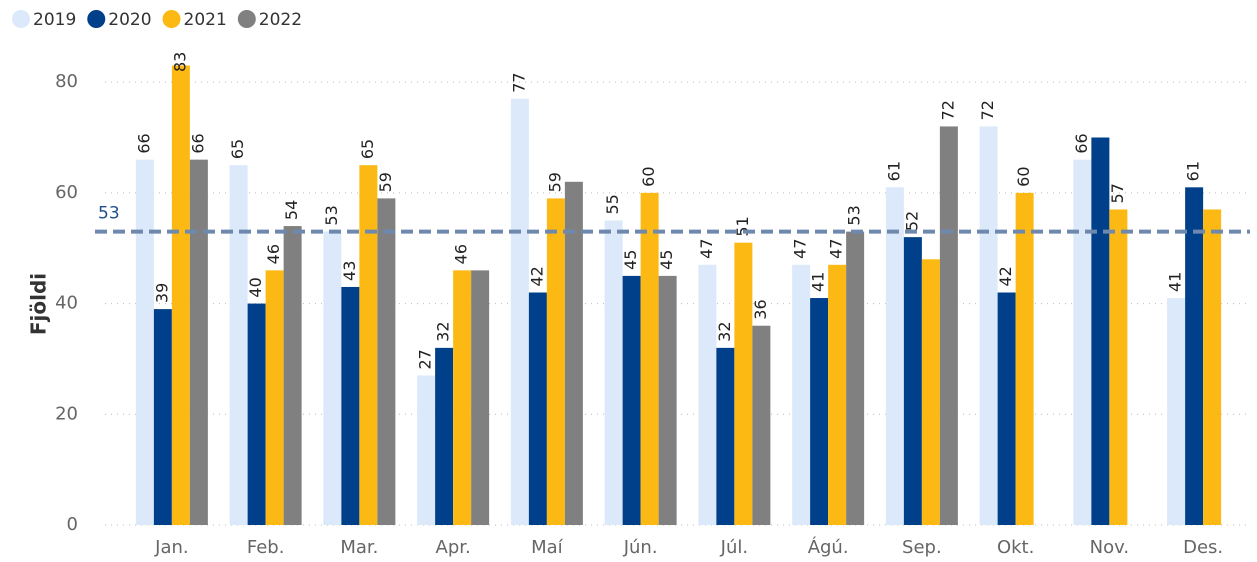 The image size is (1257, 562). I want to click on x-tick-label: Jan., so click(171, 547).